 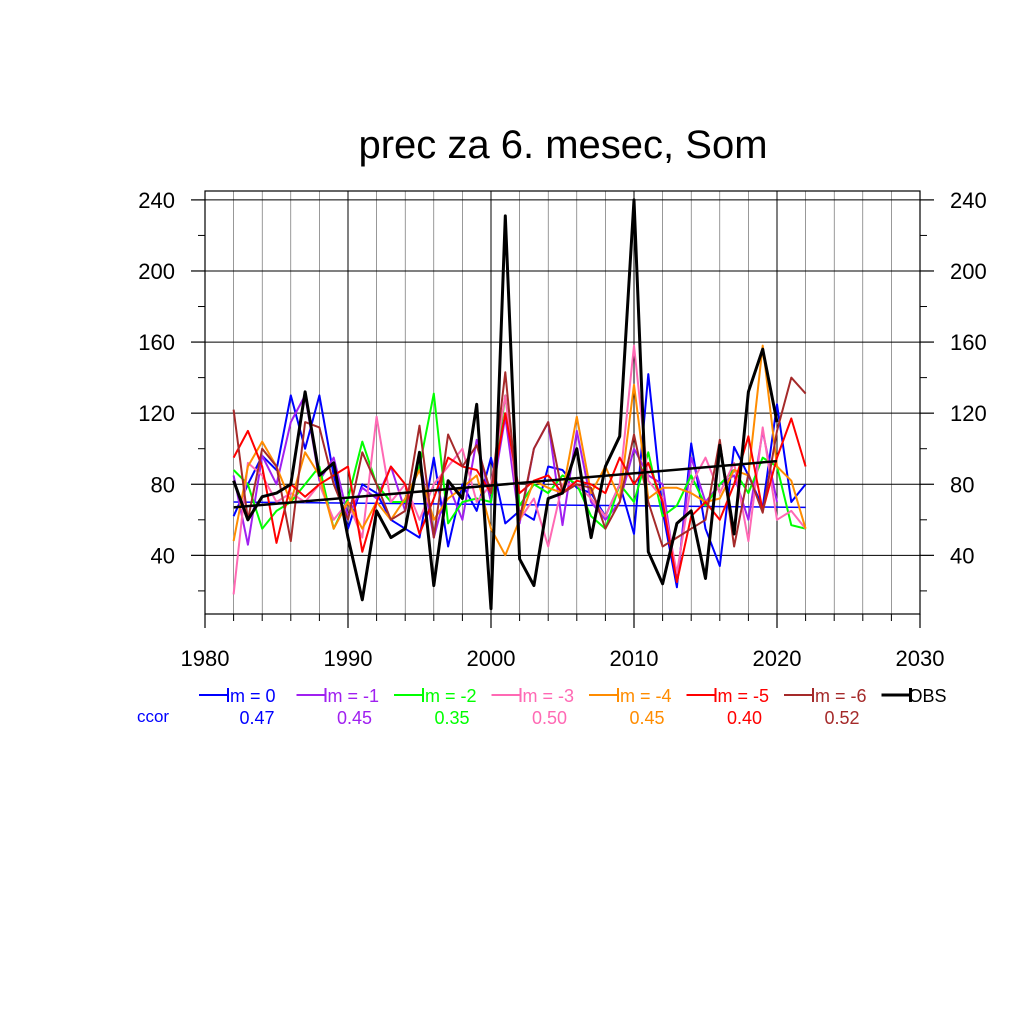 I want to click on y-tick-label-right: 80, so click(x=962, y=484).